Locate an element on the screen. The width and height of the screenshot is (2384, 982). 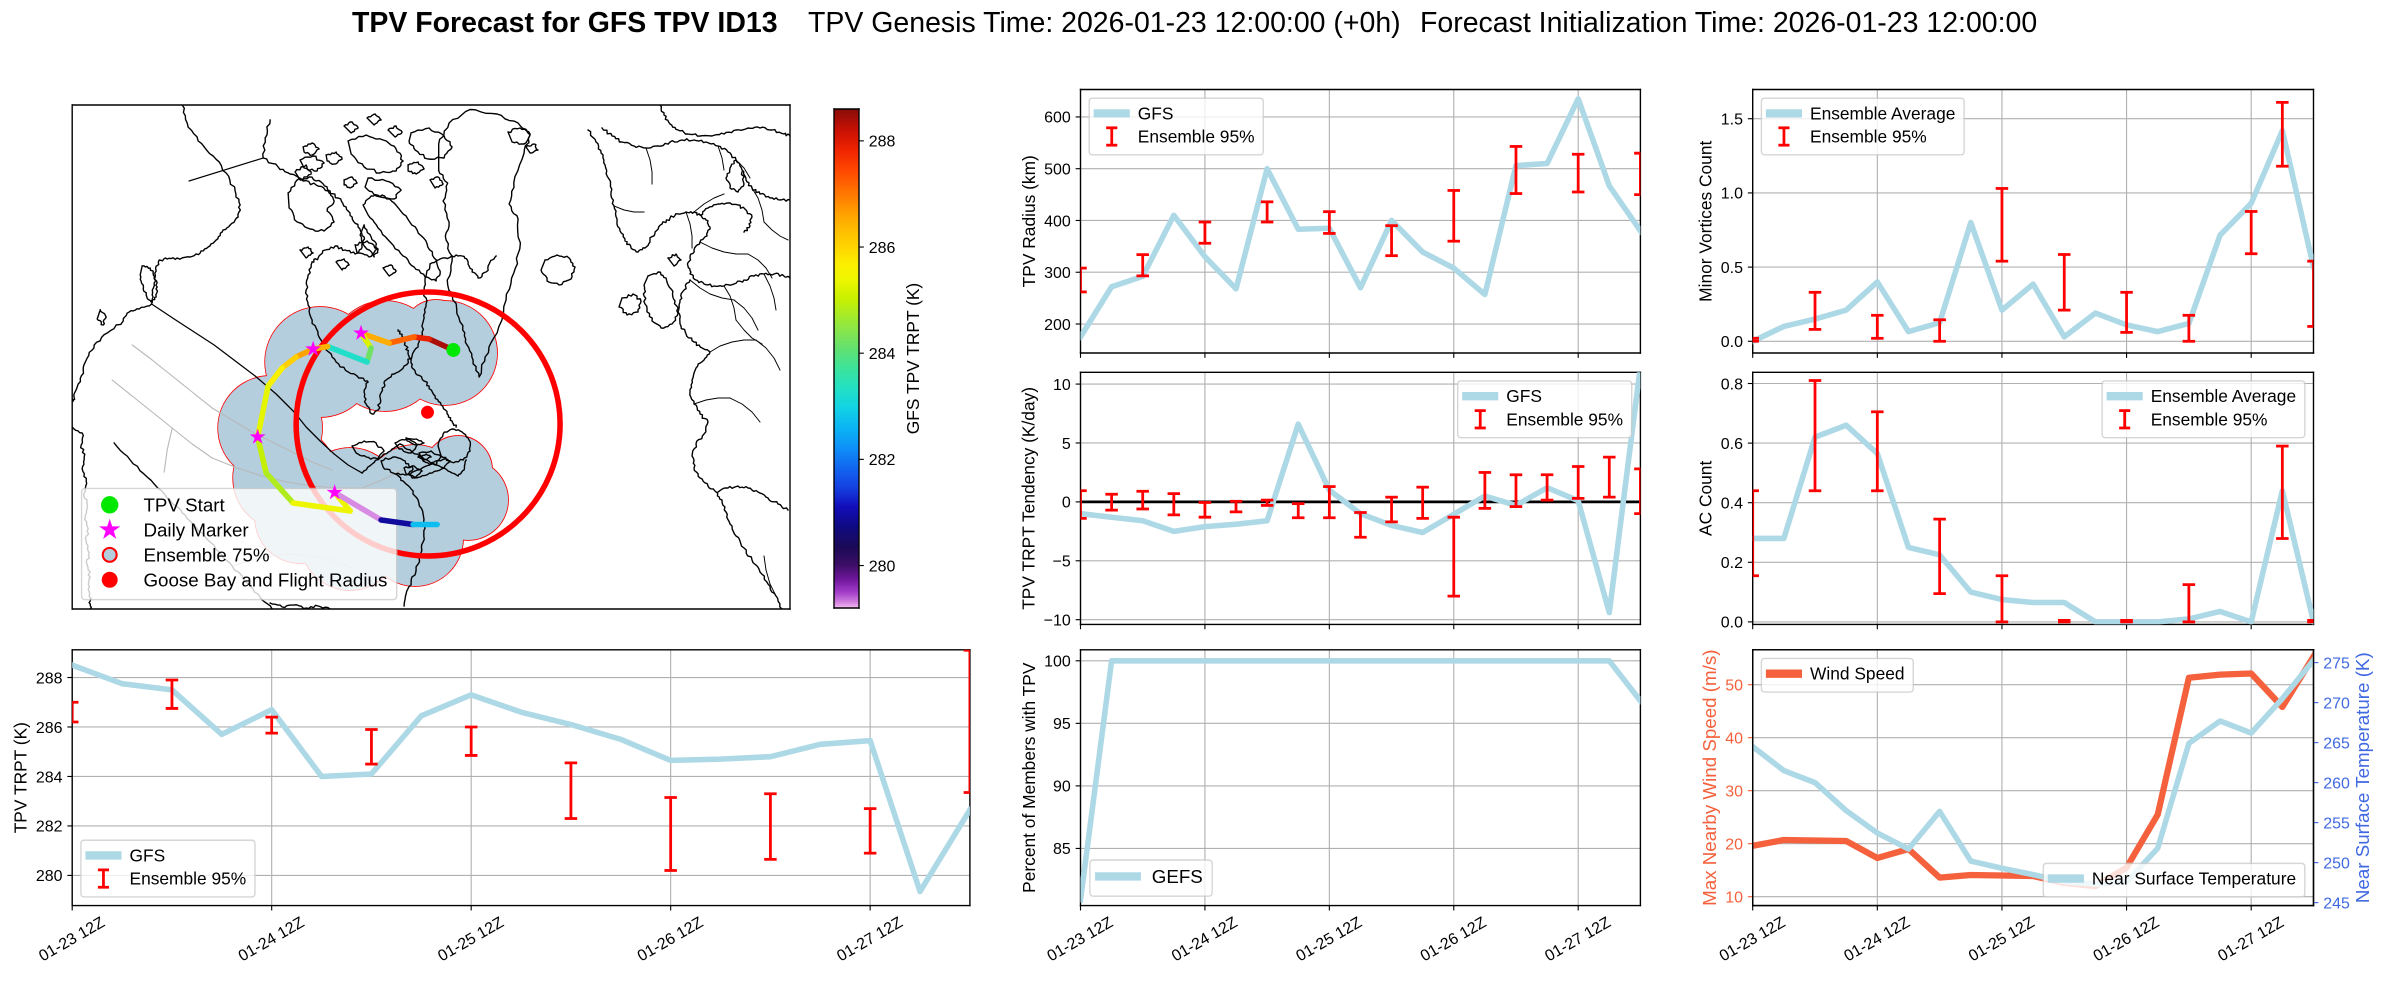
svg-text: Percent of Members with TPV is located at coordinates (1029, 777).